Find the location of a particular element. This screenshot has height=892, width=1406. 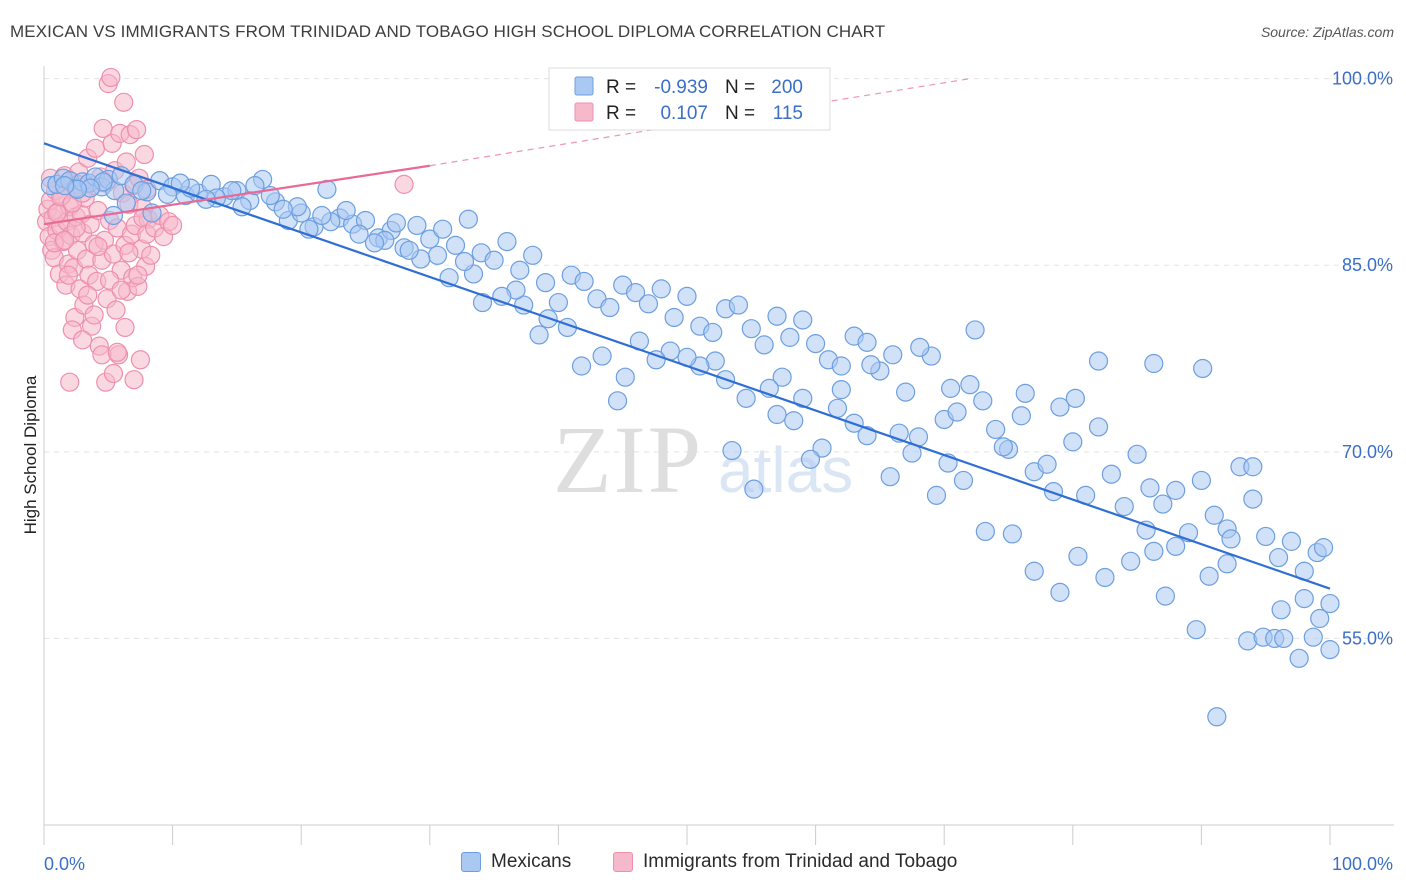

legend-n-value-2: 115 is located at coordinates (788, 113).